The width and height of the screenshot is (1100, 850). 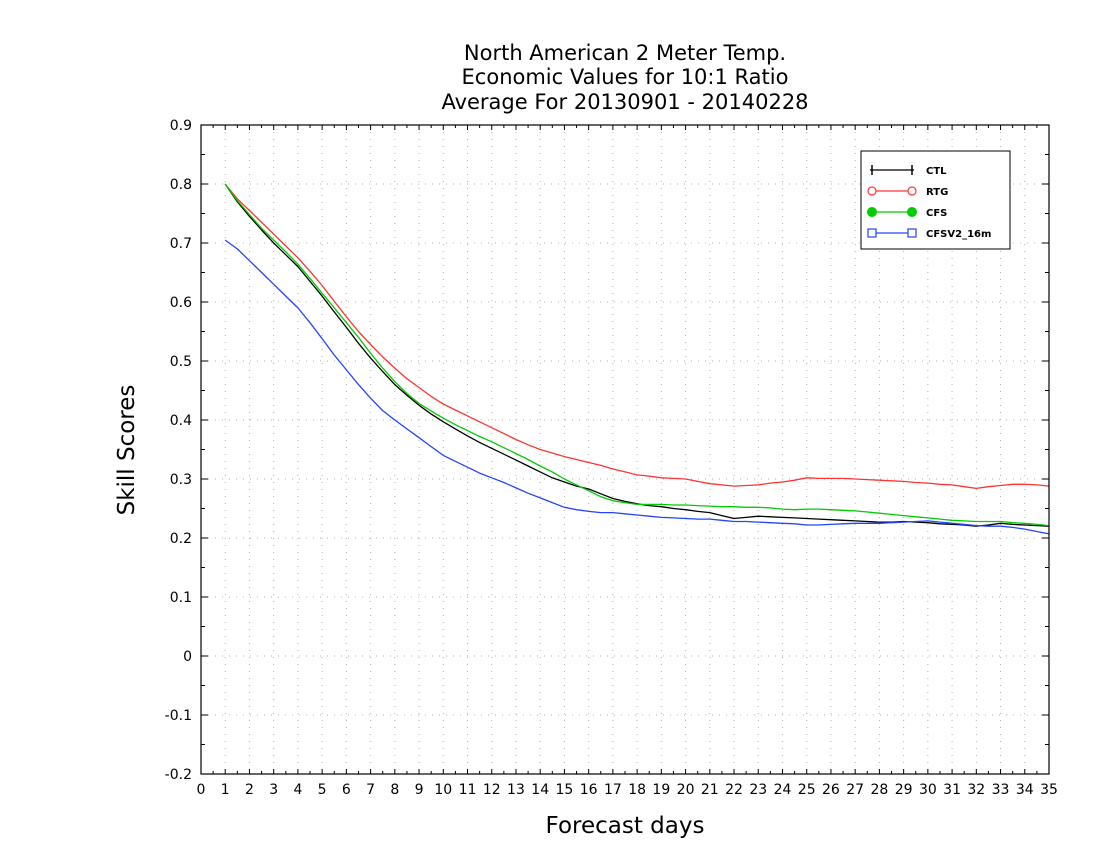 What do you see at coordinates (758, 790) in the screenshot?
I see `x-tick-label: 23` at bounding box center [758, 790].